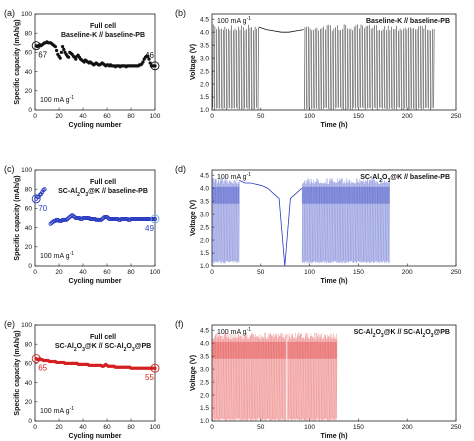 This screenshot has width=474, height=441. What do you see at coordinates (26, 170) in the screenshot?
I see `y-tick-label: 100` at bounding box center [26, 170].